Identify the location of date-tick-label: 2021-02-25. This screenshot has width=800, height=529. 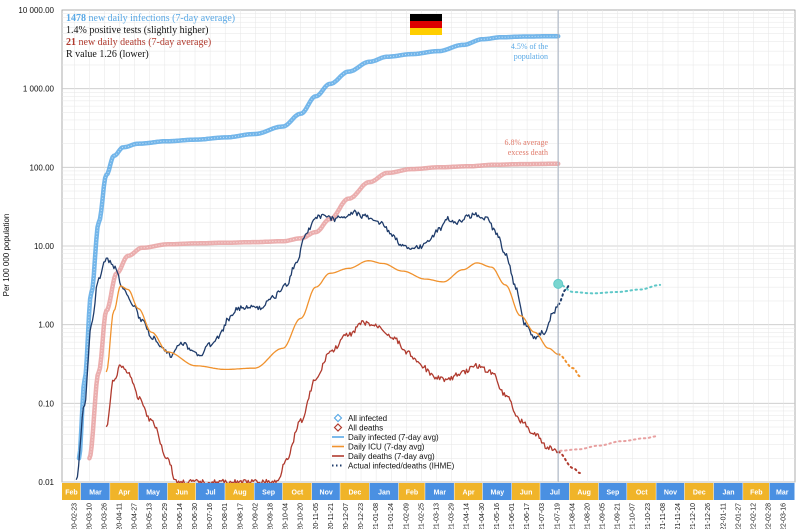
(421, 516).